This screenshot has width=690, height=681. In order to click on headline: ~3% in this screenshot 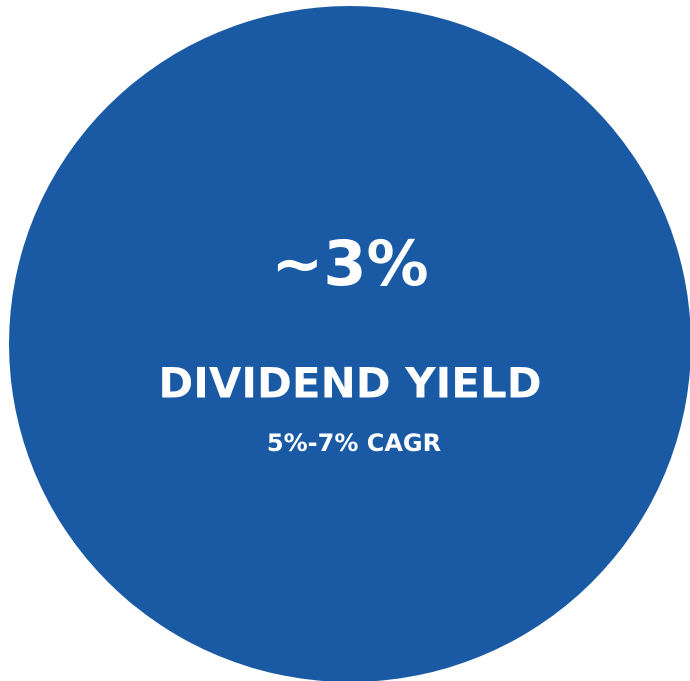, I will do `click(349, 263)`.